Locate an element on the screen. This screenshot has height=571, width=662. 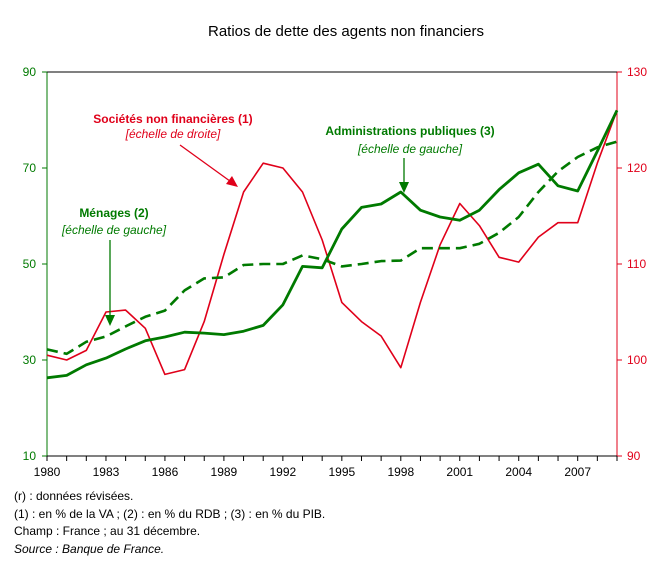
menages-label: Ménages (2) is located at coordinates (113, 213).